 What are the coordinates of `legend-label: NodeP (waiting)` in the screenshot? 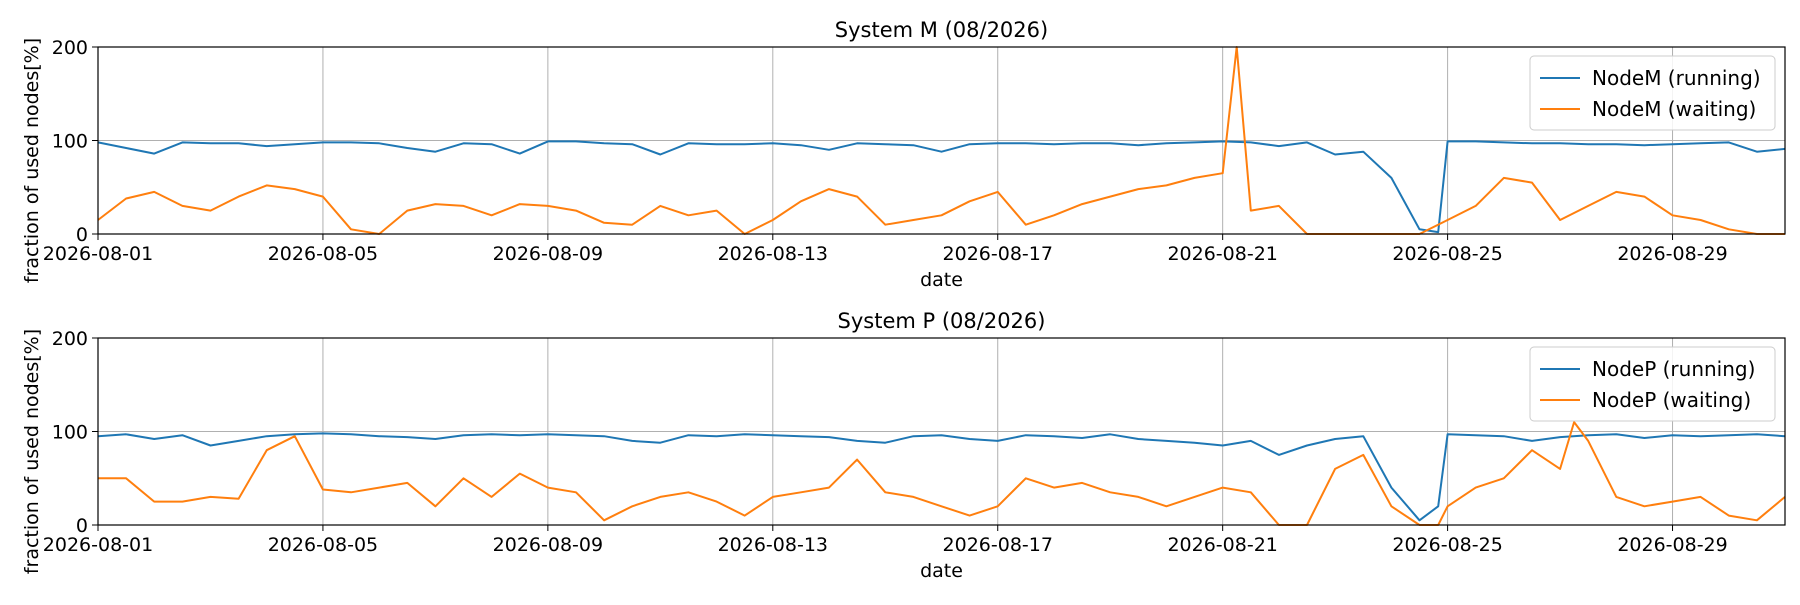 It's located at (1671, 400).